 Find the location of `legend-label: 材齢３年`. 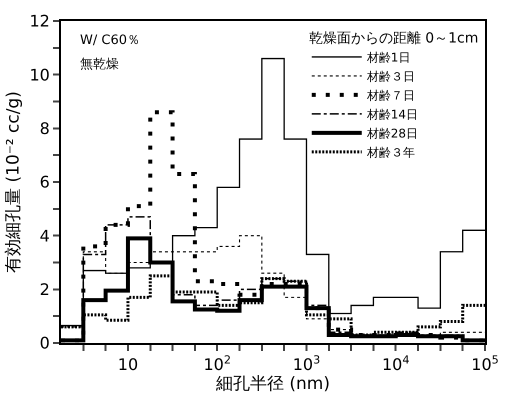

legend-label: 材齢３年 is located at coordinates (390, 153).